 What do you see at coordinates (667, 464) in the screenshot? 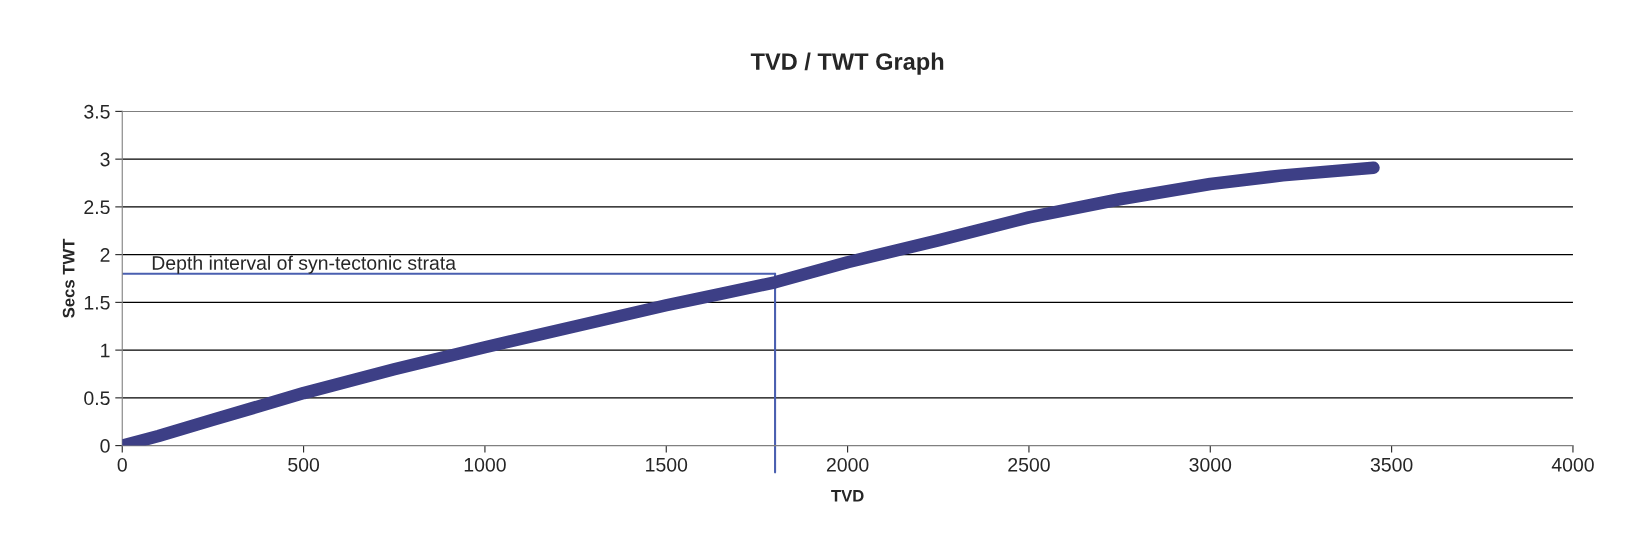
I see `x-tick-label: 1500` at bounding box center [667, 464].